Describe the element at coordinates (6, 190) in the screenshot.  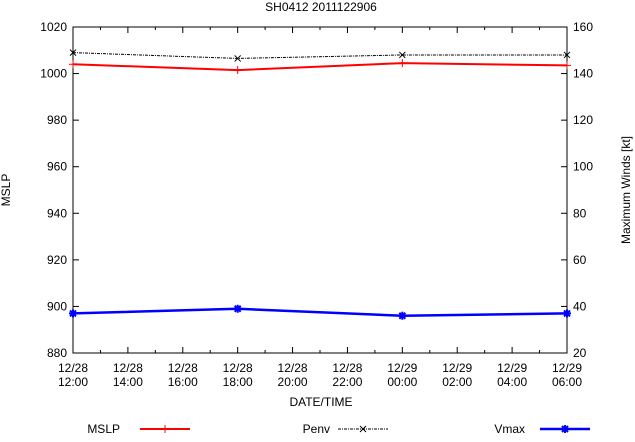
I see `y-axis-label: MSLP` at that location.